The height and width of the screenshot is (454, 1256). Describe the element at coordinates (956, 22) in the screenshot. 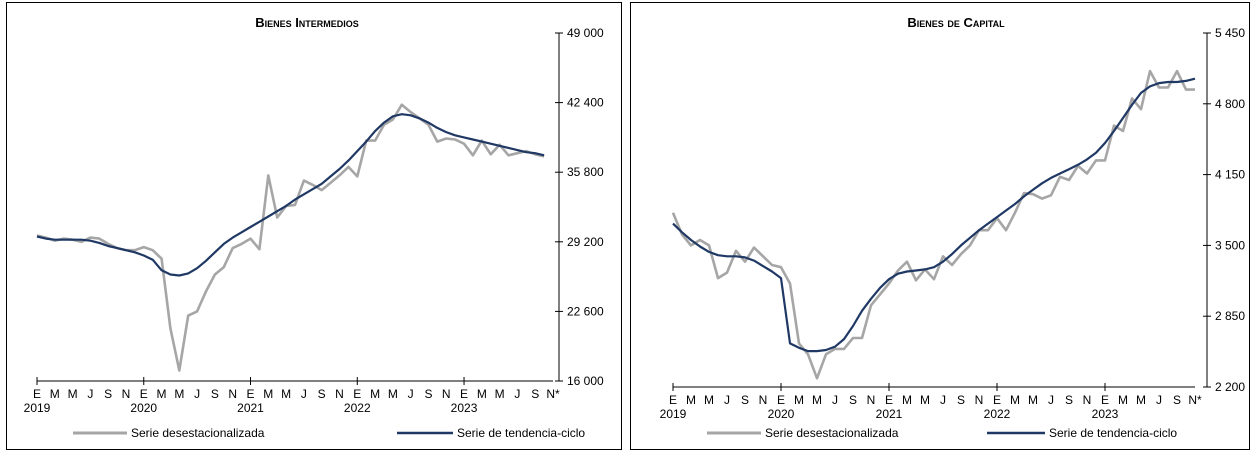

I see `chart-title: Bienes de Capital` at that location.